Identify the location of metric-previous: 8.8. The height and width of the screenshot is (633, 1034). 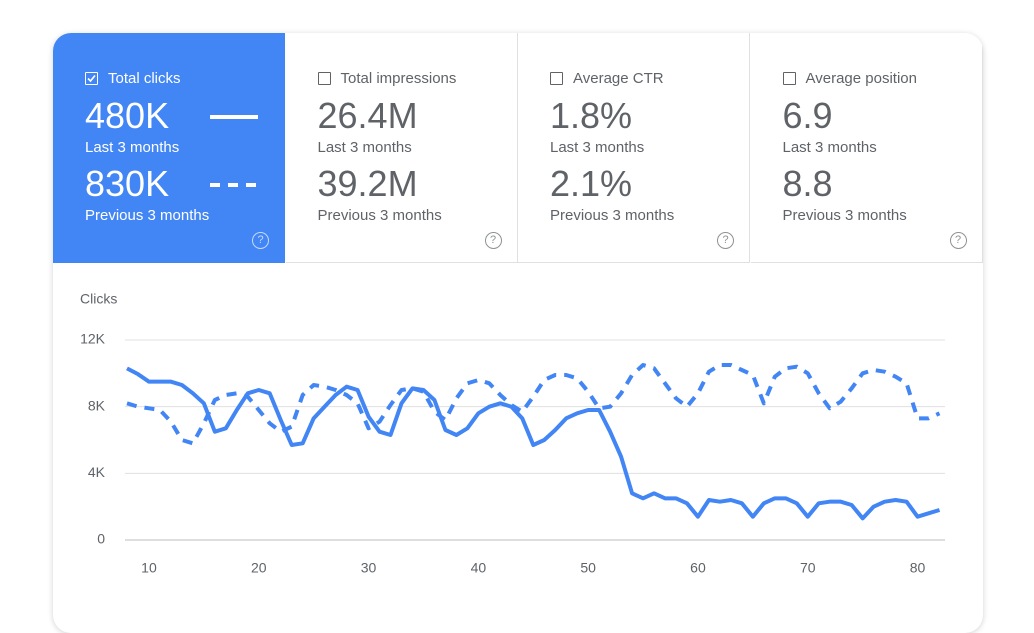
(807, 183).